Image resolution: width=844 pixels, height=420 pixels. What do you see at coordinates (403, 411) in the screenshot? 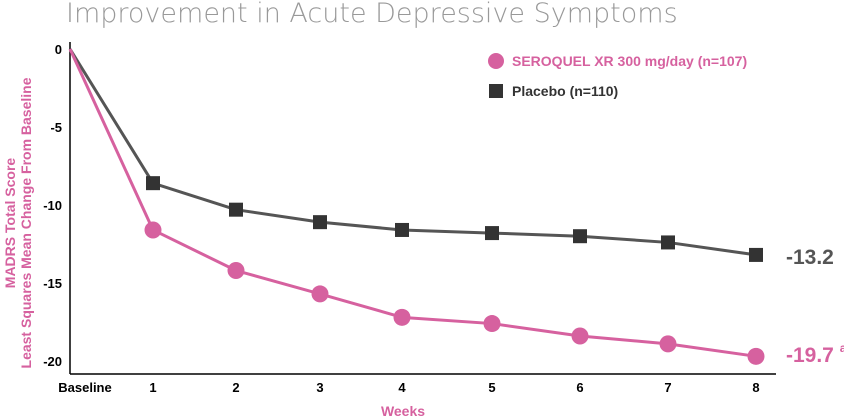
I see `x-axis-label: Weeks` at bounding box center [403, 411].